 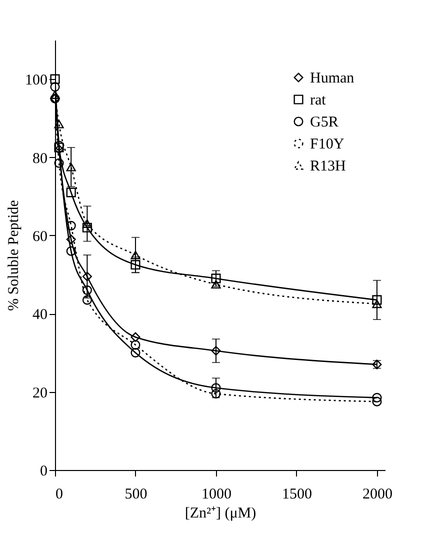 I want to click on x-tick-label: 1500, so click(x=297, y=494).